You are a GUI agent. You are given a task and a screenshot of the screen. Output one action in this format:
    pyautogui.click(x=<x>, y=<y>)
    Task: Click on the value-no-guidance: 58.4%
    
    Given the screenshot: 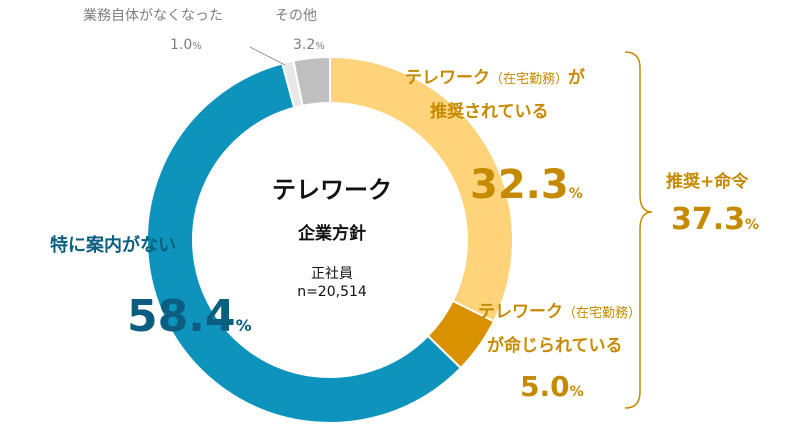 What is the action you would take?
    pyautogui.click(x=189, y=316)
    